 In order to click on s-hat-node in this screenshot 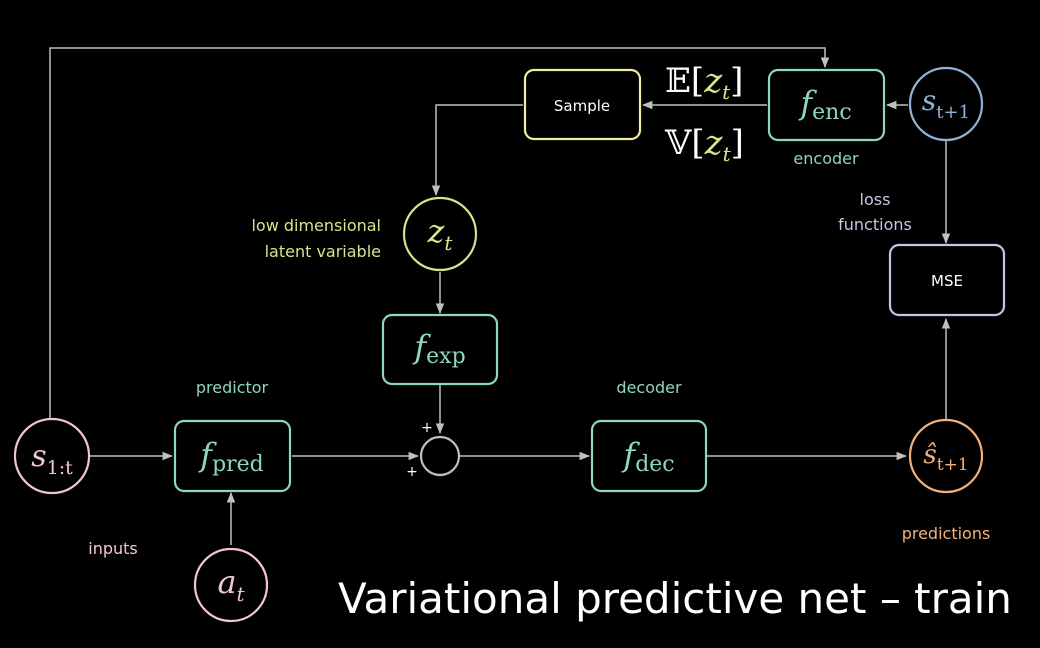, I will do `click(946, 456)`.